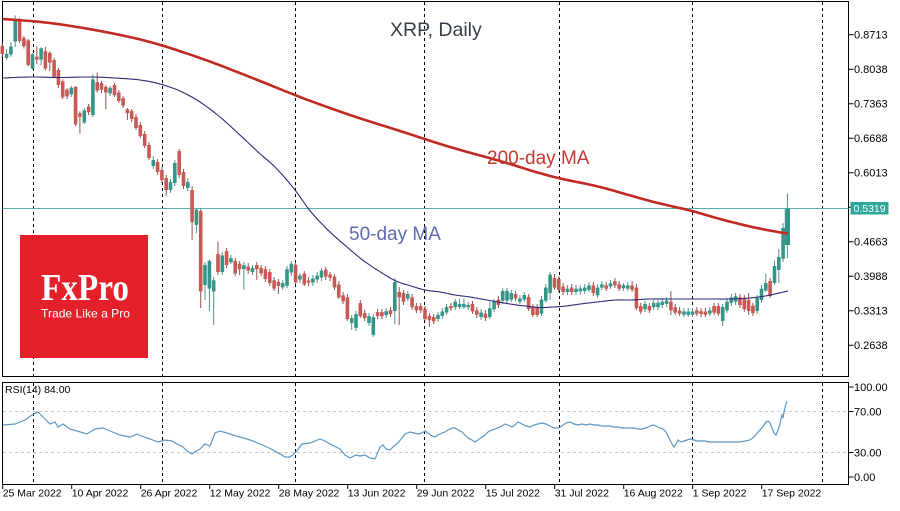 The image size is (900, 511). What do you see at coordinates (792, 494) in the screenshot?
I see `svg-text: 17 Sep 2022` at bounding box center [792, 494].